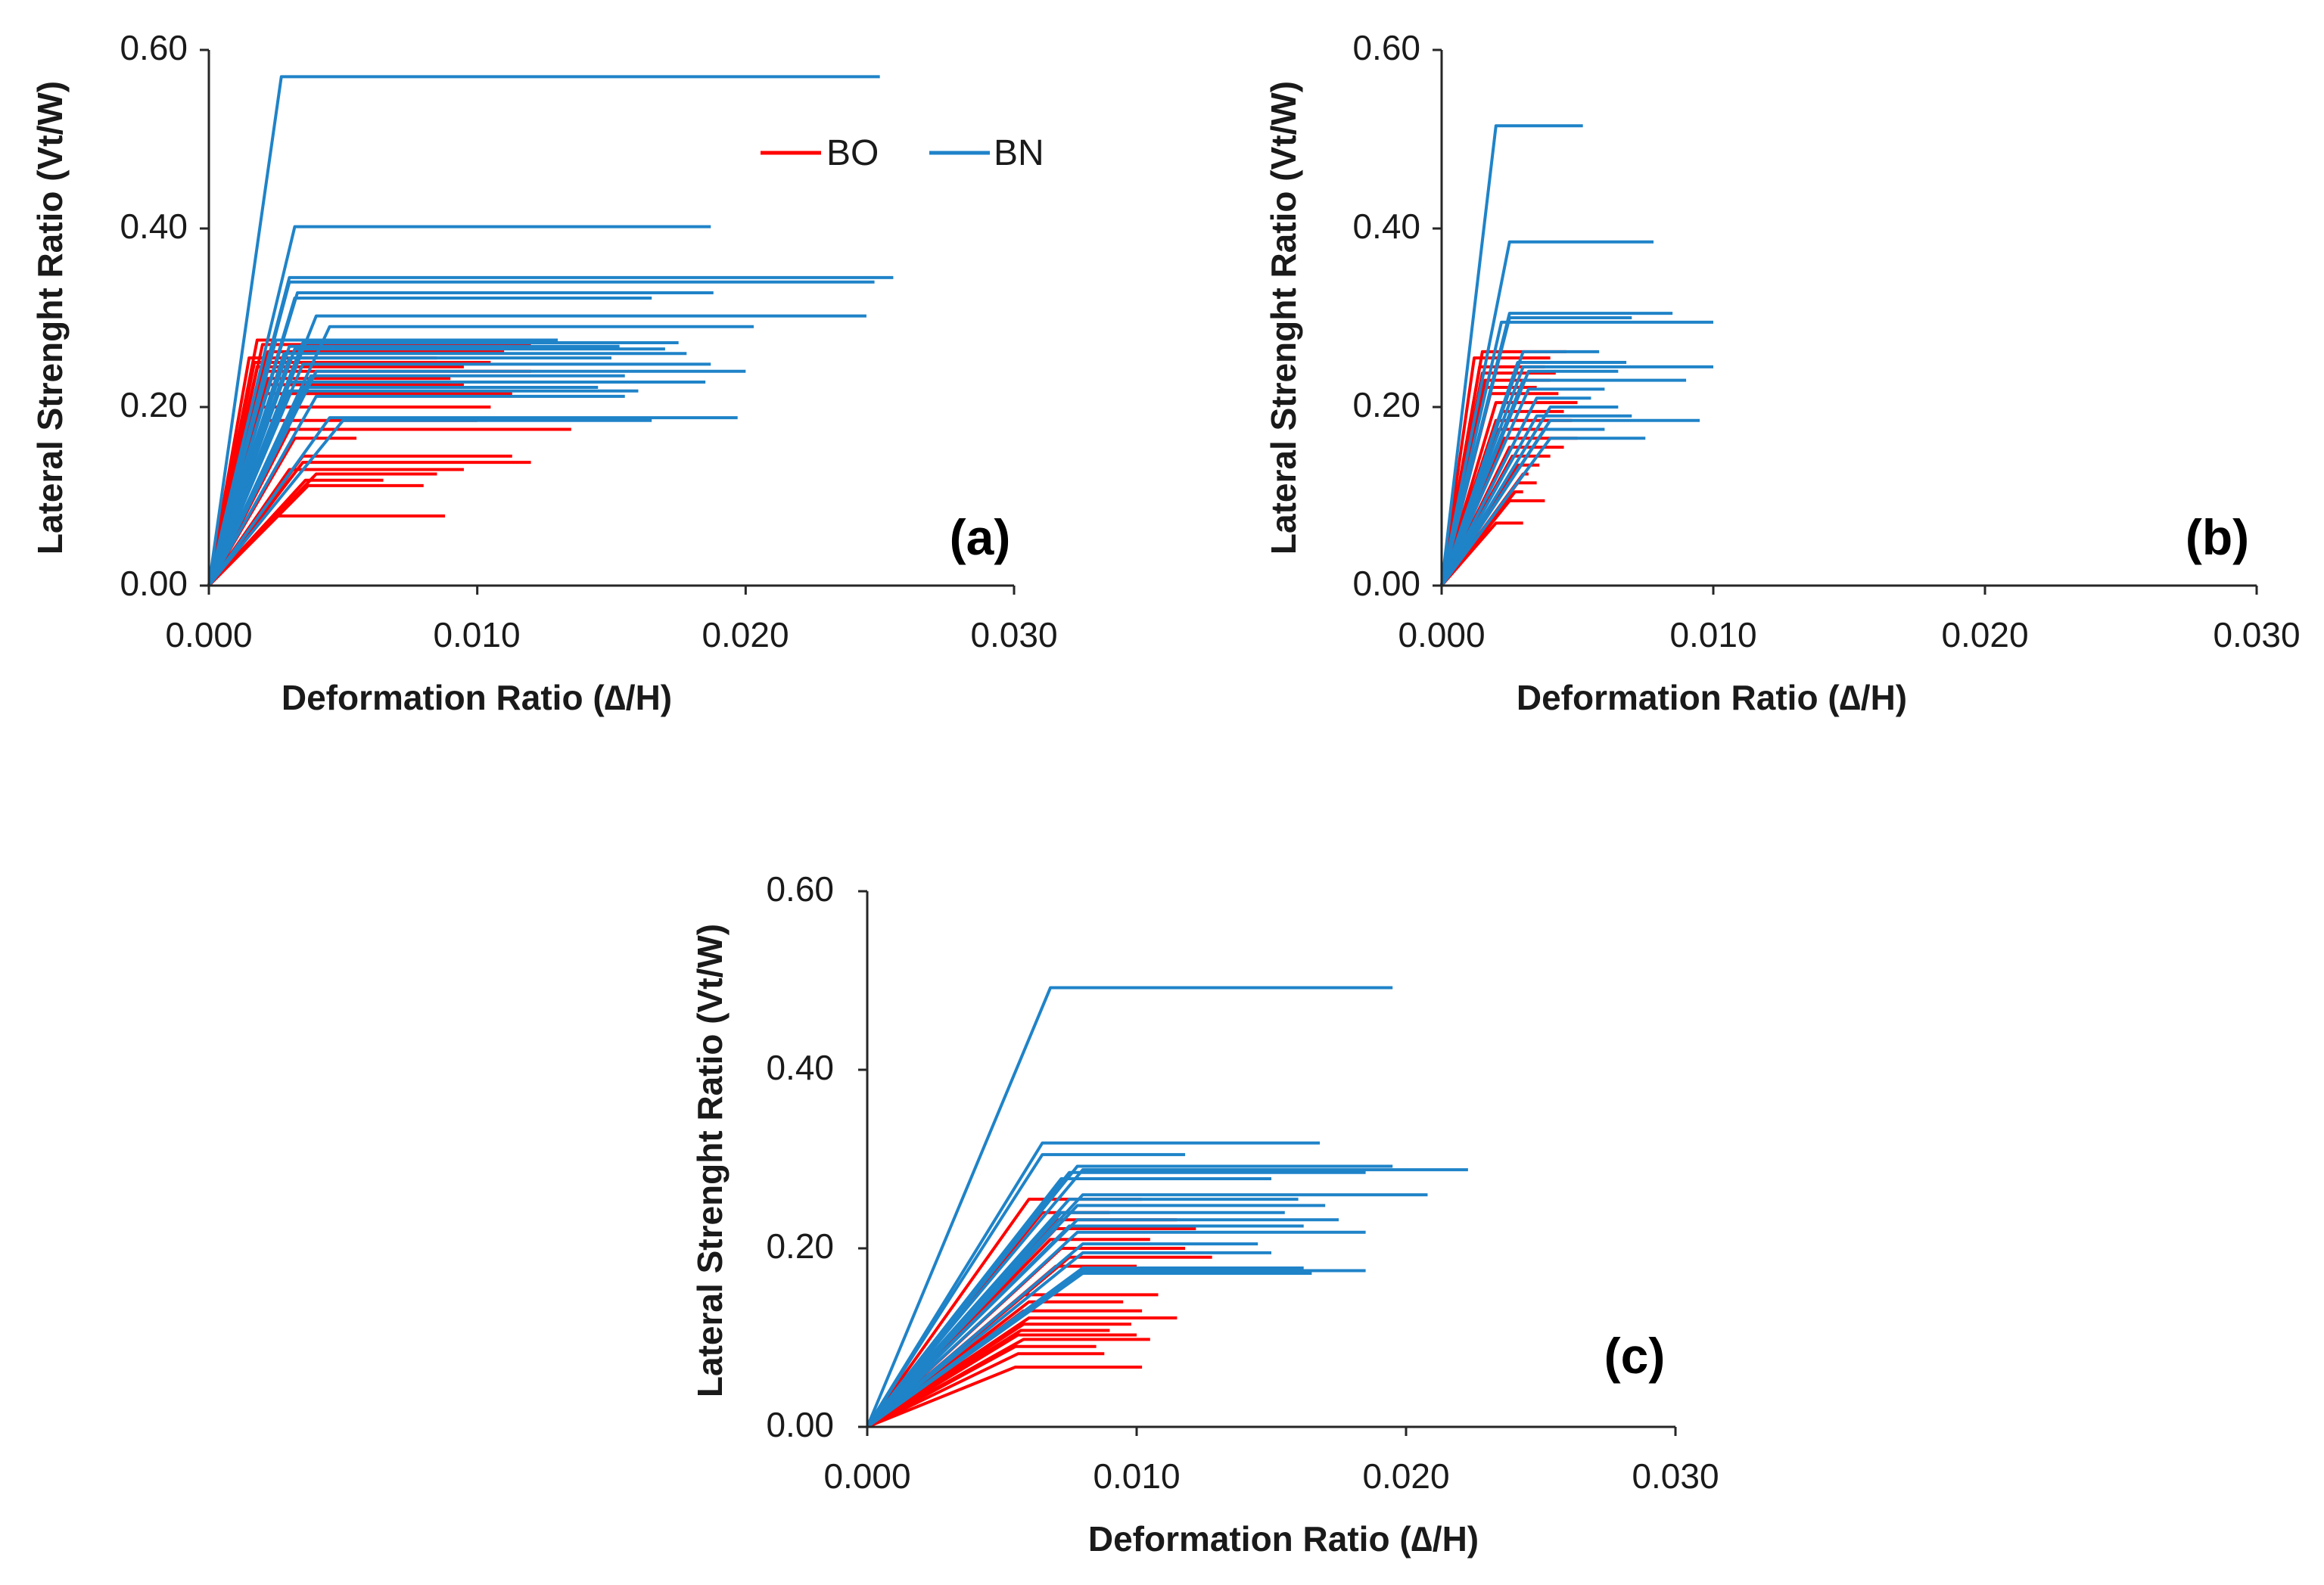 This screenshot has height=1585, width=2324. Describe the element at coordinates (1405, 1476) in the screenshot. I see `panel-c-x-tick: 0.020` at that location.